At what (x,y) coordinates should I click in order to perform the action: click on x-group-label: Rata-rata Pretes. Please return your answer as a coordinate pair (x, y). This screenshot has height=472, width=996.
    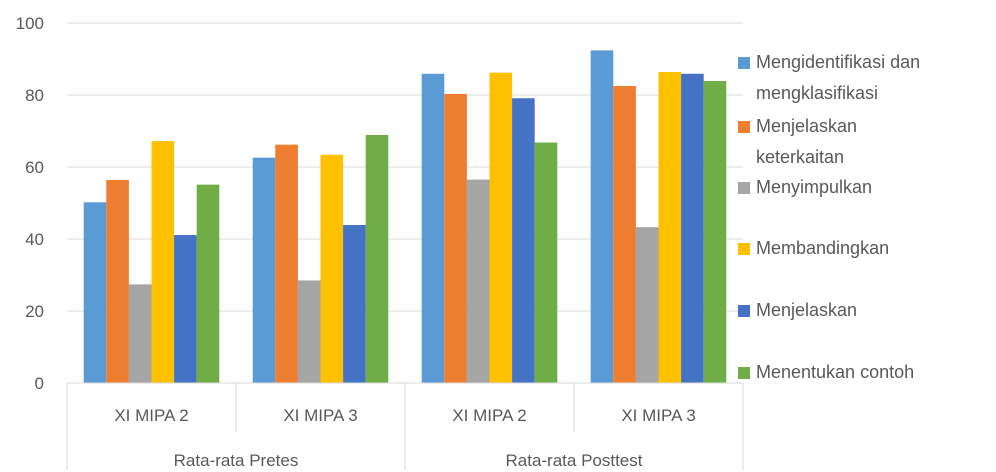
    Looking at the image, I should click on (236, 460).